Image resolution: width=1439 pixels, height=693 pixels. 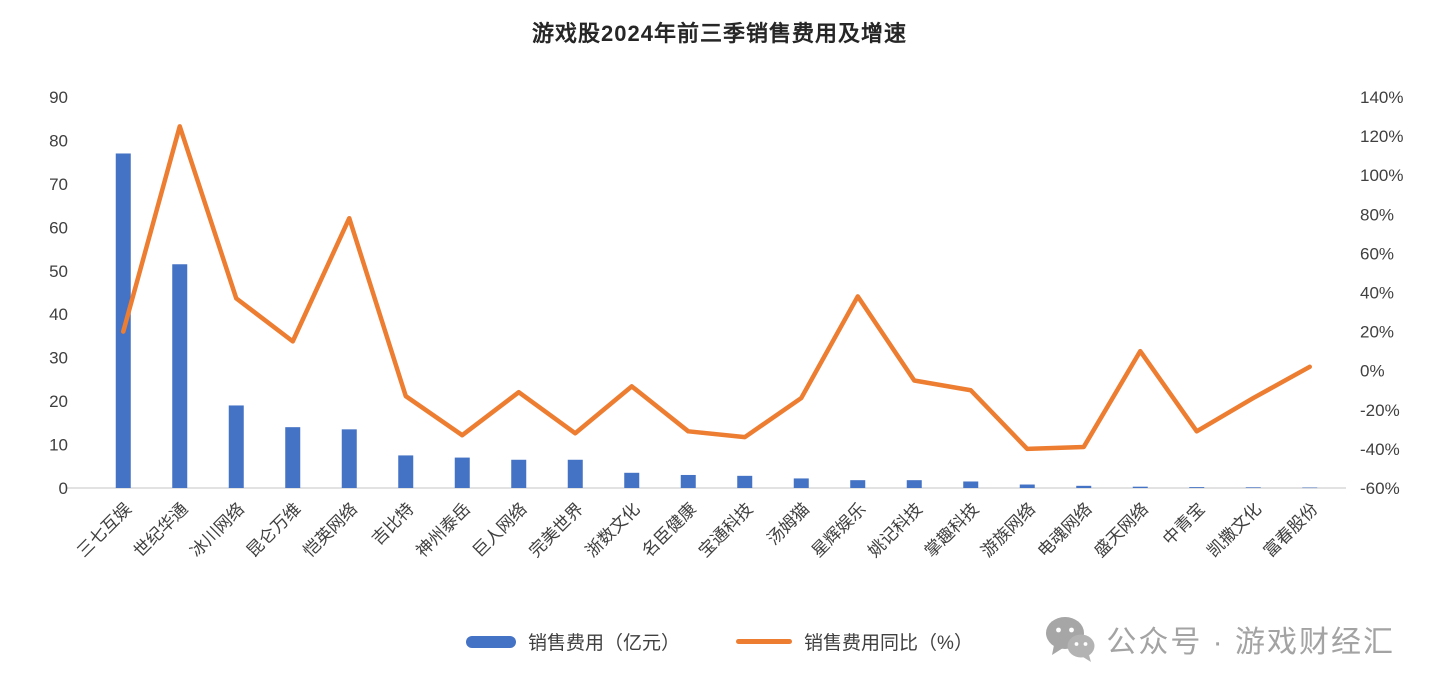 What do you see at coordinates (1027, 486) in the screenshot?
I see `bar-游族网络` at bounding box center [1027, 486].